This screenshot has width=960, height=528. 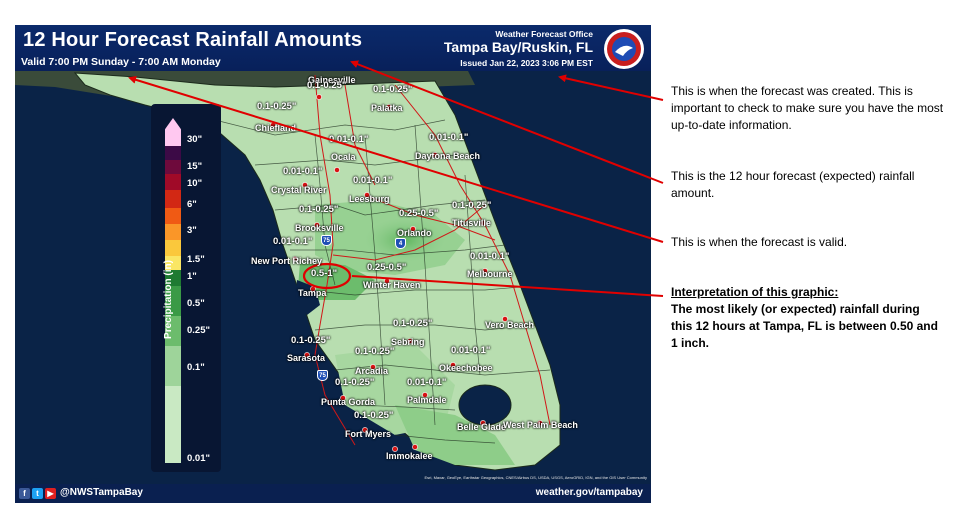 What do you see at coordinates (195, 139) in the screenshot?
I see `legend-tick: 30"` at bounding box center [195, 139].